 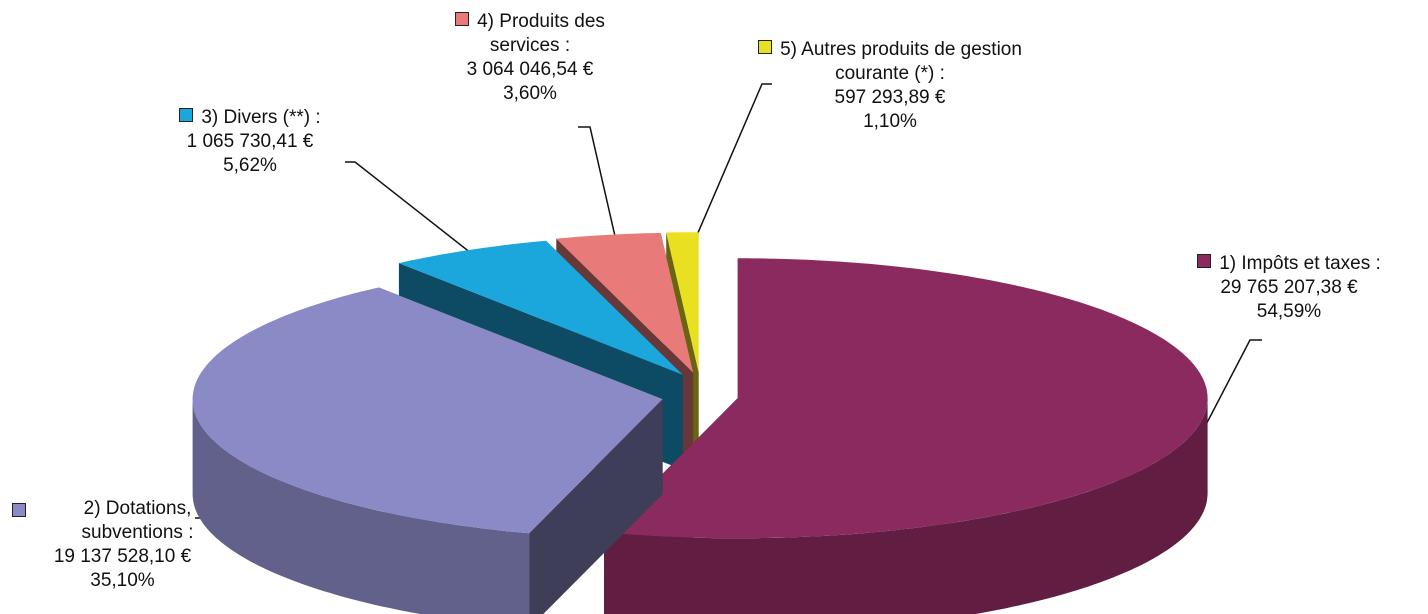 I want to click on amount-label: 3 064 046,54 €, so click(x=530, y=69).